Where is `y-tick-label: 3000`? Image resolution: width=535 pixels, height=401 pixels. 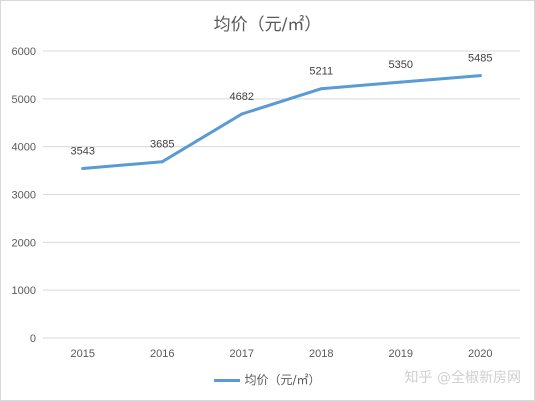 y-tick-label: 3000 is located at coordinates (24, 196).